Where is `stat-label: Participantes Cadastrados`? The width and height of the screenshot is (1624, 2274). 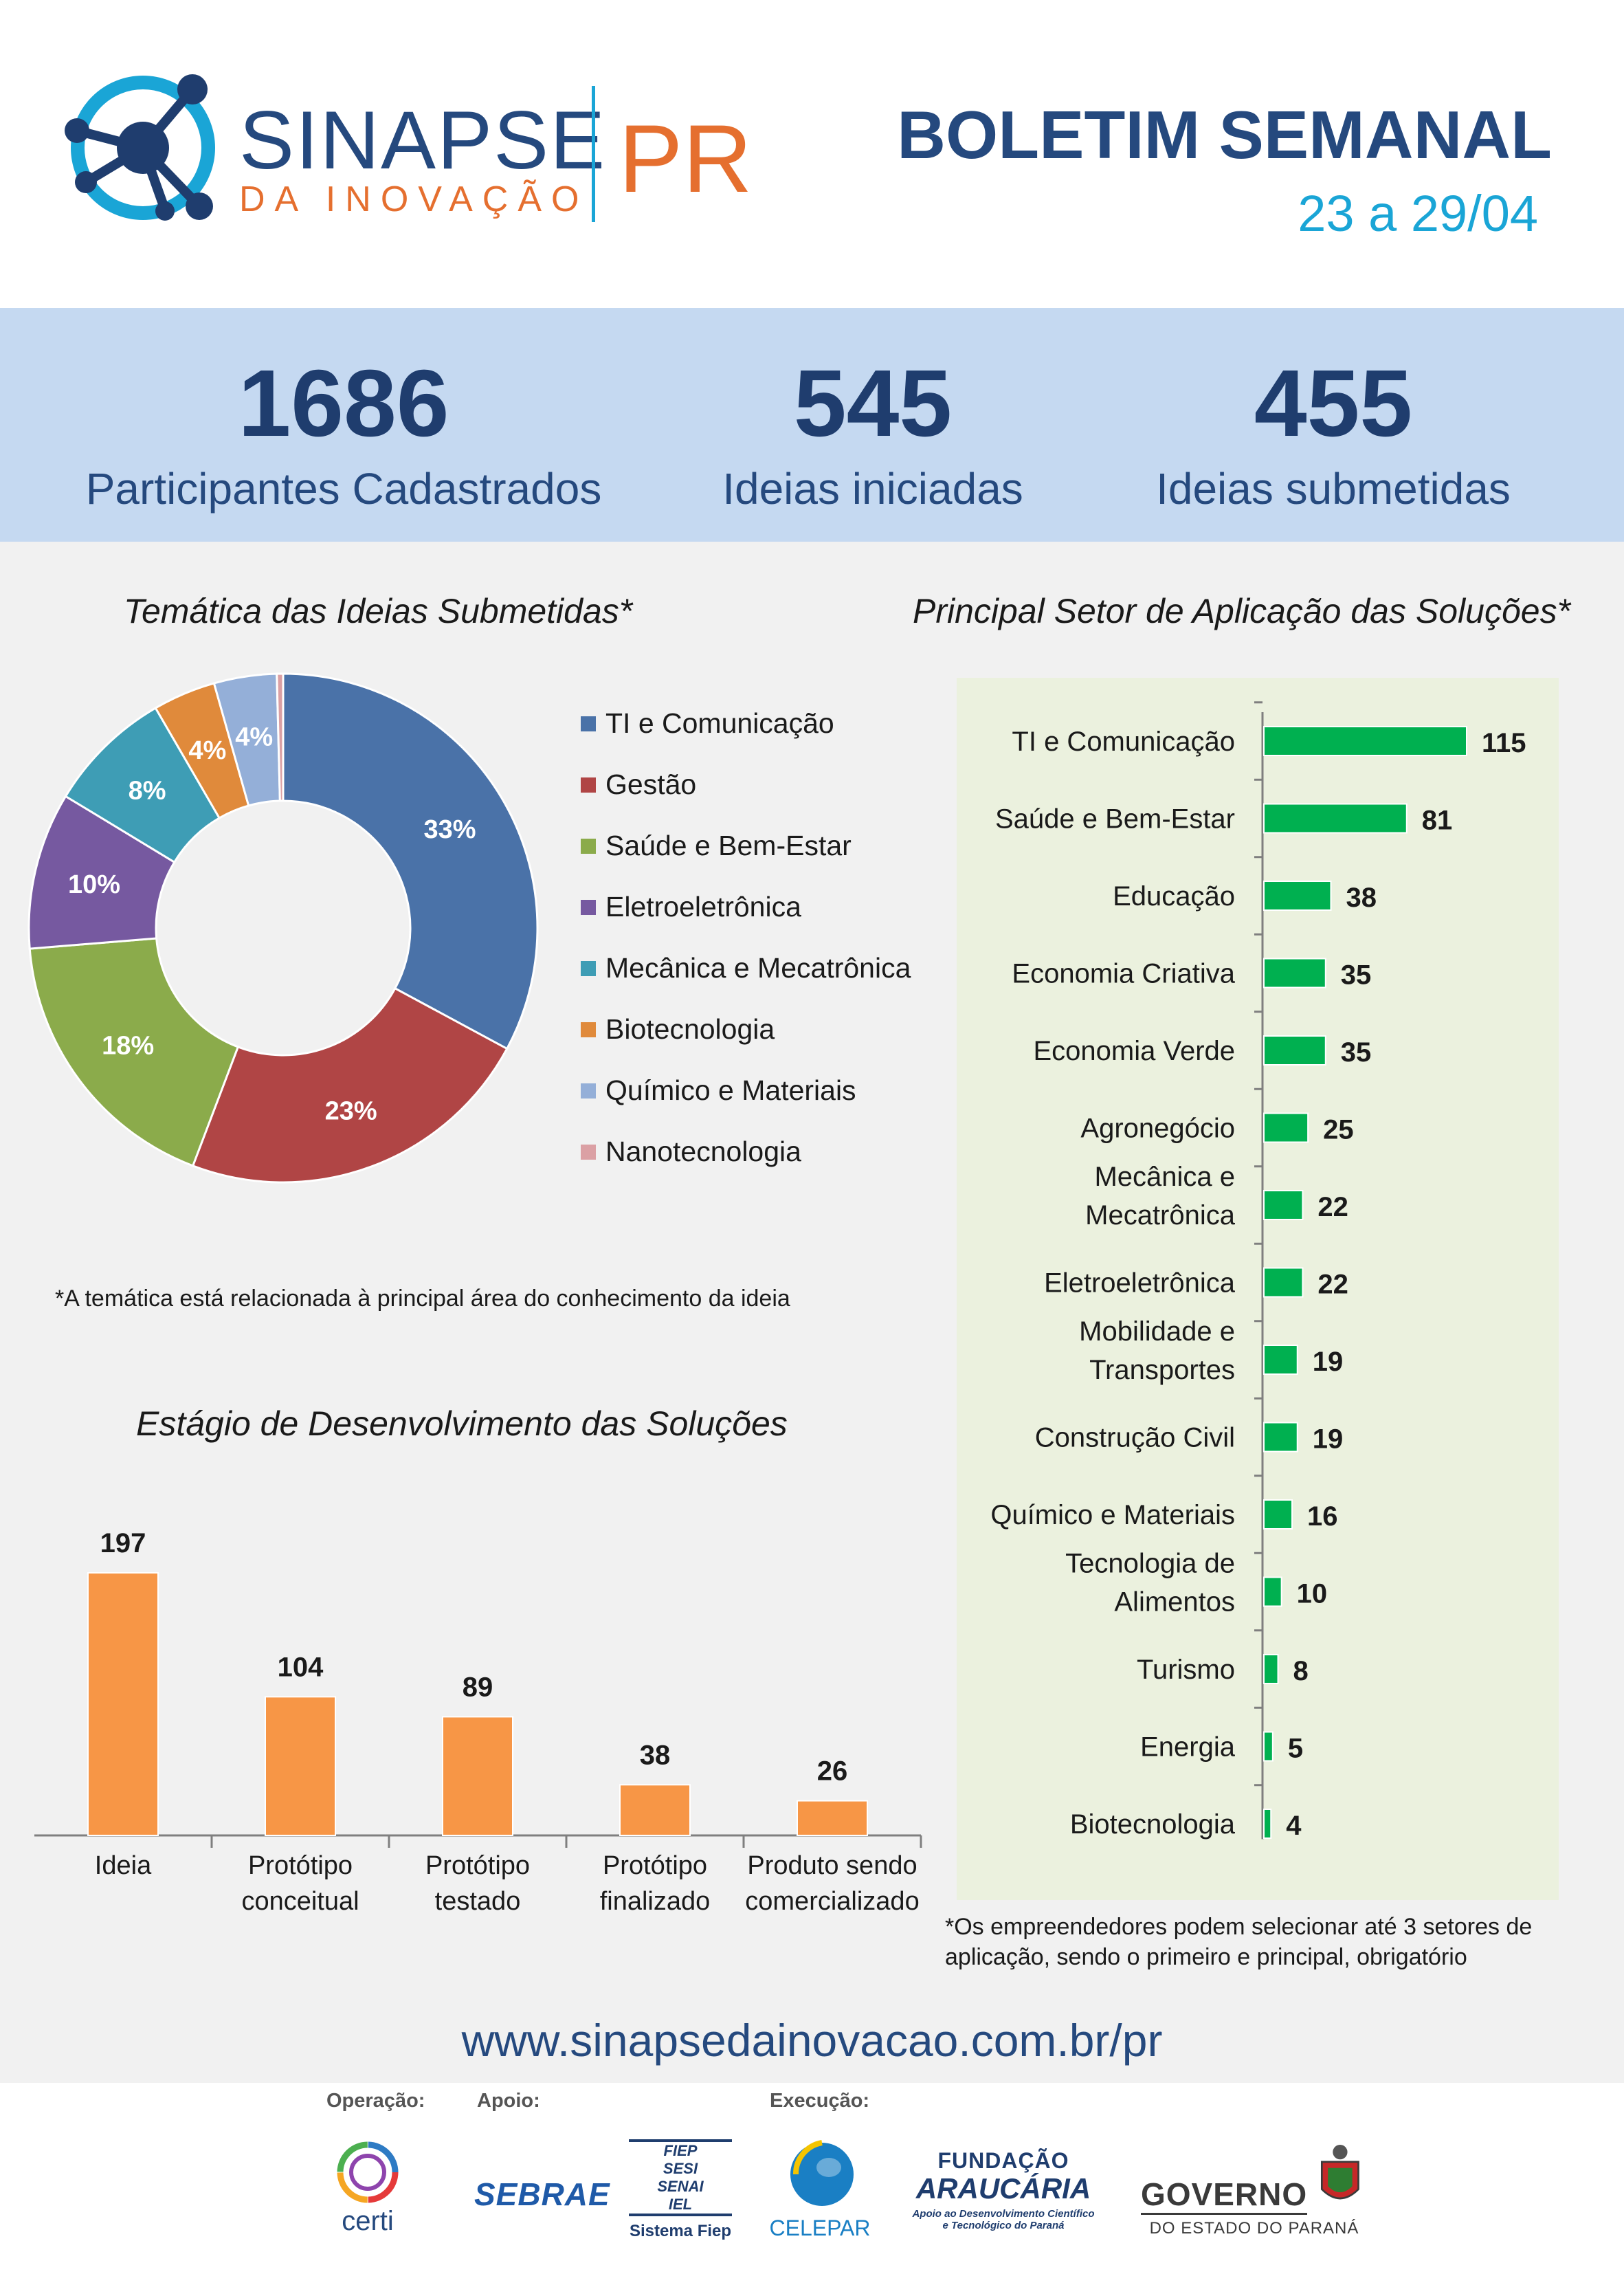
stat-label: Participantes Cadastrados is located at coordinates (343, 489).